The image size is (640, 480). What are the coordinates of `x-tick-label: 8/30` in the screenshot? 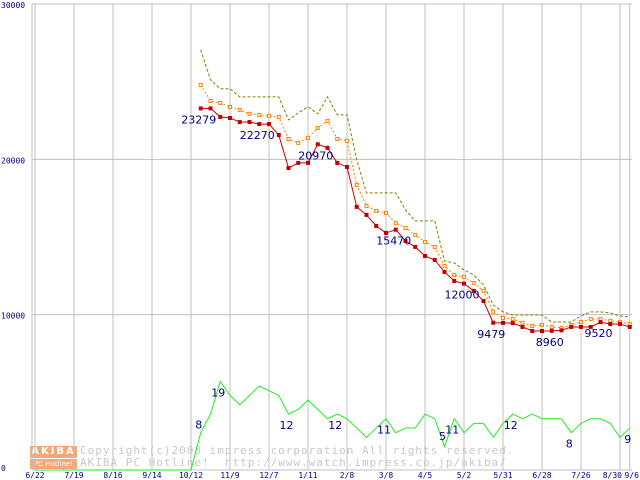 It's located at (612, 475).